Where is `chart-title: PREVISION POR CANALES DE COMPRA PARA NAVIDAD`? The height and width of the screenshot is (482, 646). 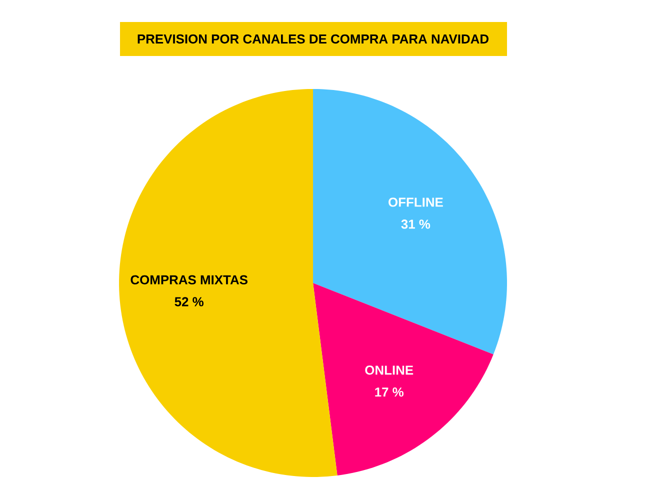 chart-title: PREVISION POR CANALES DE COMPRA PARA NAVIDAD is located at coordinates (313, 39).